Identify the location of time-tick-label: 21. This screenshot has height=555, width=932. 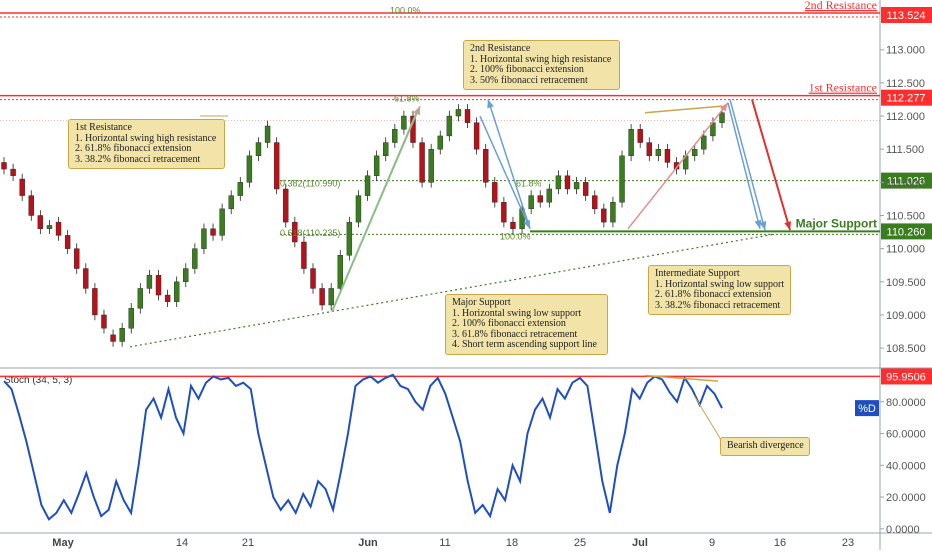
(248, 543).